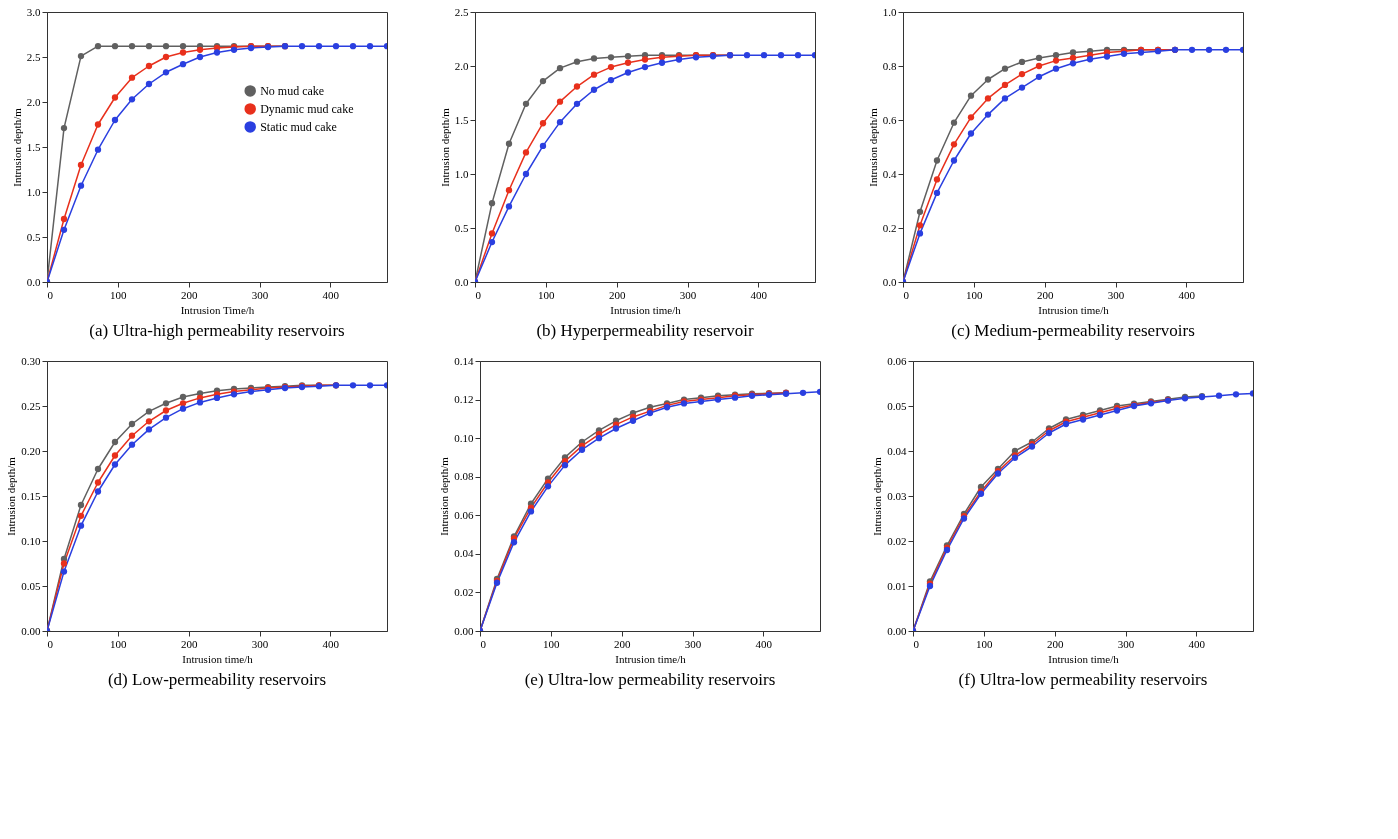 Image resolution: width=1398 pixels, height=839 pixels. I want to click on y-tick-label: 0.01, so click(897, 585).